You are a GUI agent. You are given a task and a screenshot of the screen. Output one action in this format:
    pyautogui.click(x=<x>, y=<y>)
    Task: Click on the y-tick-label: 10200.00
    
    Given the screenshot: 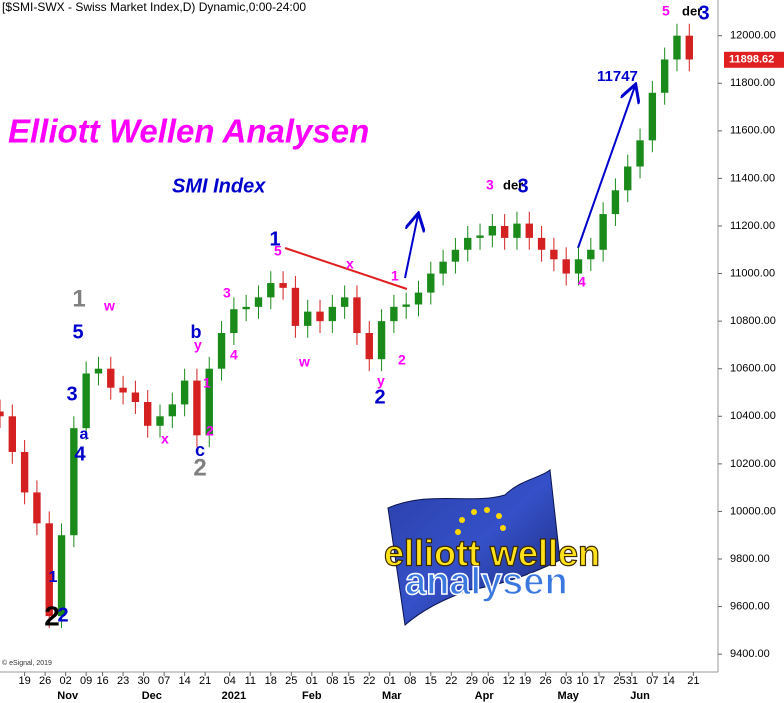 What is the action you would take?
    pyautogui.click(x=753, y=464)
    